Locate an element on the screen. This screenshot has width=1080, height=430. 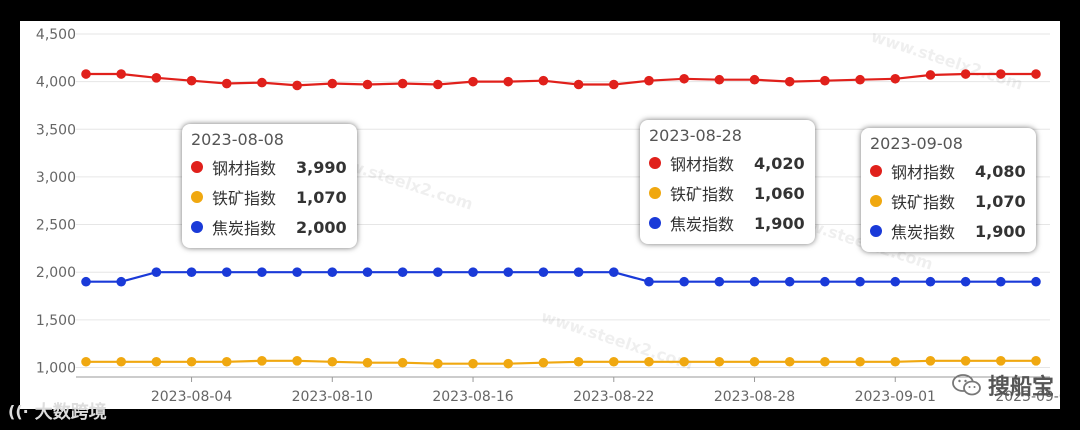
tooltip-series-name: 钢材指数 is located at coordinates (244, 168).